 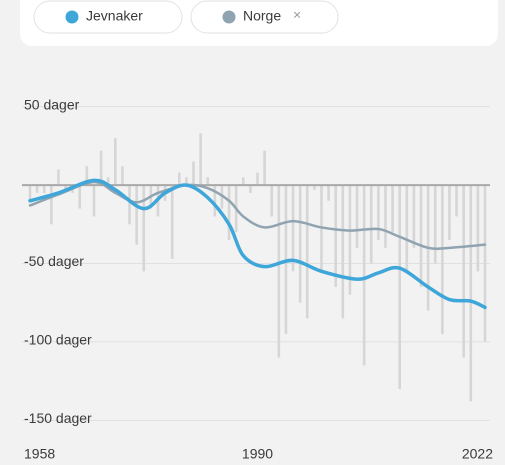 What do you see at coordinates (257, 215) in the screenshot?
I see `line` at bounding box center [257, 215].